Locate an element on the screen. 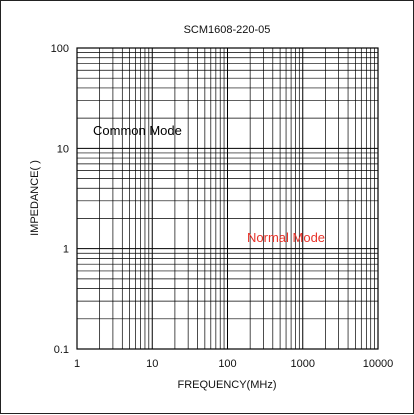 This screenshot has width=414, height=415. y-tick-label: 1 is located at coordinates (66, 250).